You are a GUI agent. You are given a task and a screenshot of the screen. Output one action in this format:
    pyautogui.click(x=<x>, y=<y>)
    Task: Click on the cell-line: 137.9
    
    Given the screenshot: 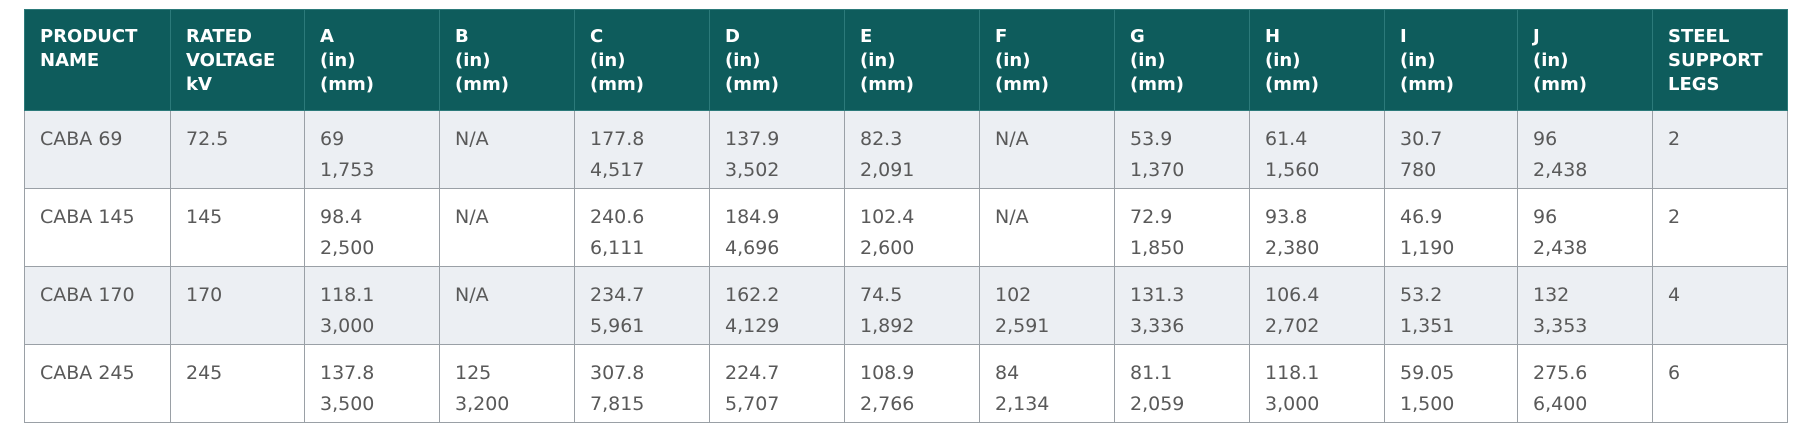 What is the action you would take?
    pyautogui.click(x=752, y=139)
    